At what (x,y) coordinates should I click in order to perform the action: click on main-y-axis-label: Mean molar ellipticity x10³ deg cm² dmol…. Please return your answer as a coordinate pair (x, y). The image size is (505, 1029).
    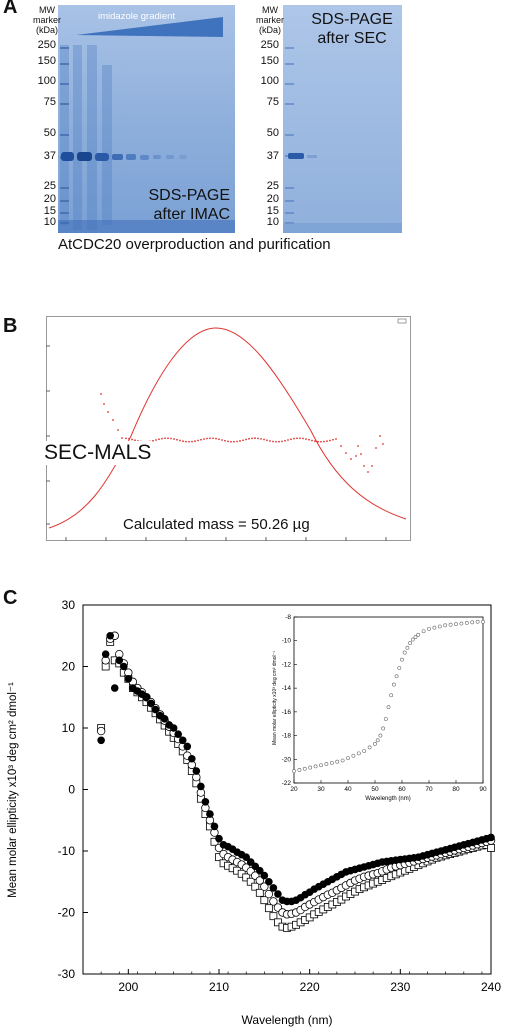
    Looking at the image, I should click on (13, 790).